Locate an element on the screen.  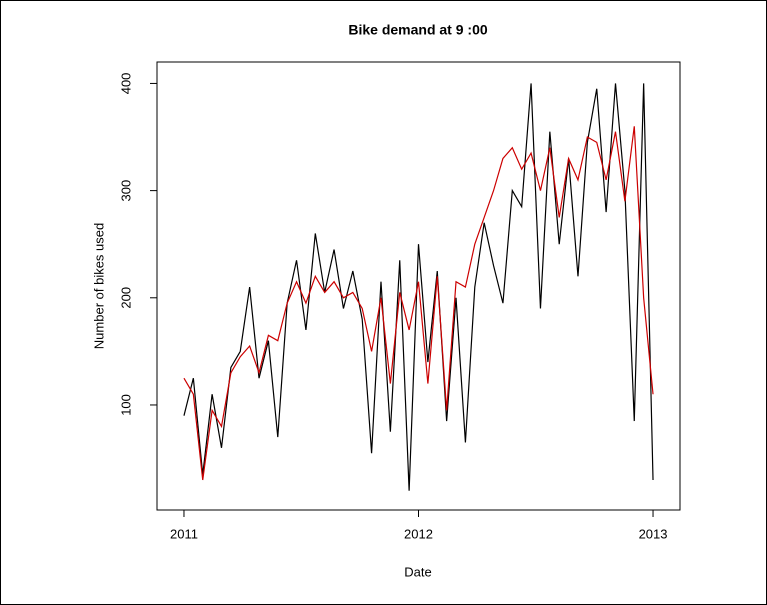
y-tick-label: 300 is located at coordinates (125, 191).